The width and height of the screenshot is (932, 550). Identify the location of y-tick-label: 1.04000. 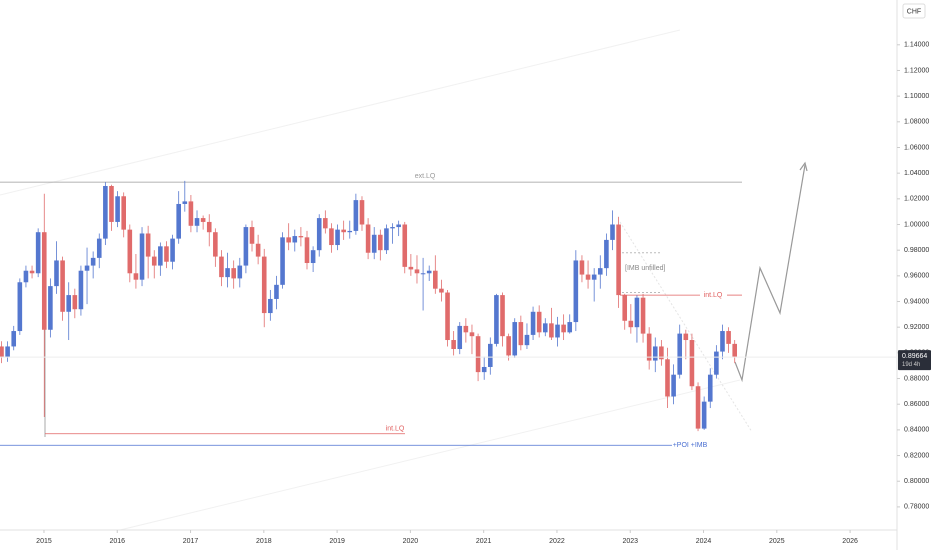
(916, 173).